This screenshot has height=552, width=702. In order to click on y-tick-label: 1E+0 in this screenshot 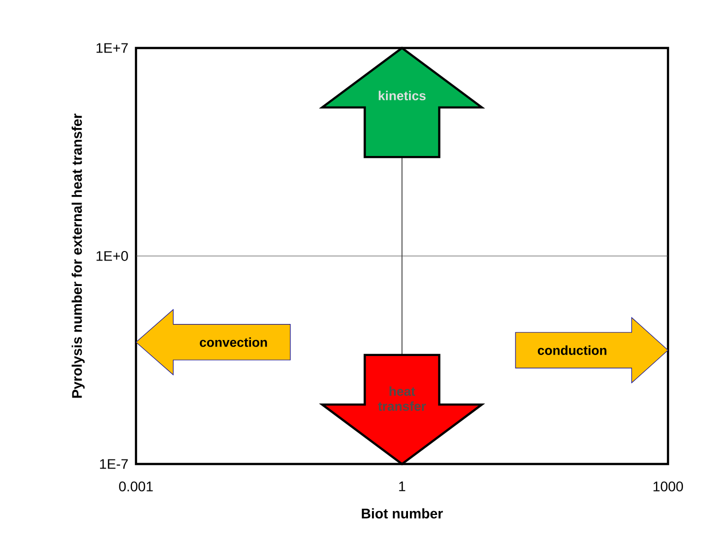, I will do `click(112, 256)`.